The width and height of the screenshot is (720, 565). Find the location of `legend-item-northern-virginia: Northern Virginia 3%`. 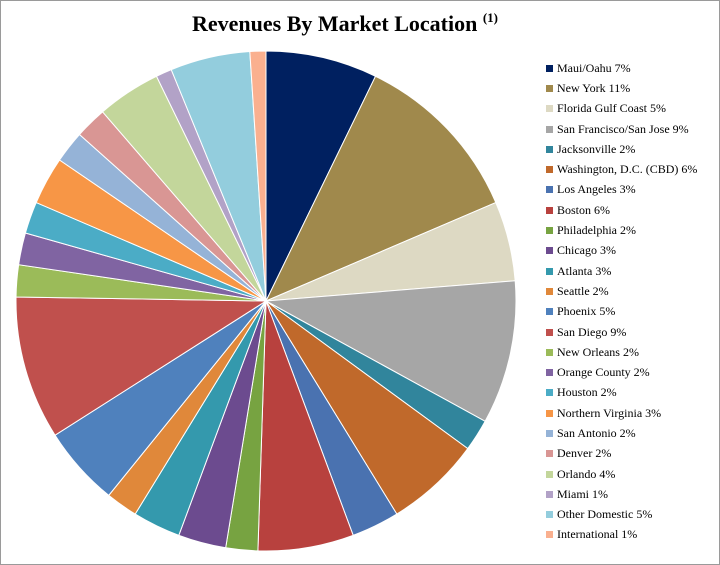

legend-item-northern-virginia: Northern Virginia 3% is located at coordinates (632, 413).